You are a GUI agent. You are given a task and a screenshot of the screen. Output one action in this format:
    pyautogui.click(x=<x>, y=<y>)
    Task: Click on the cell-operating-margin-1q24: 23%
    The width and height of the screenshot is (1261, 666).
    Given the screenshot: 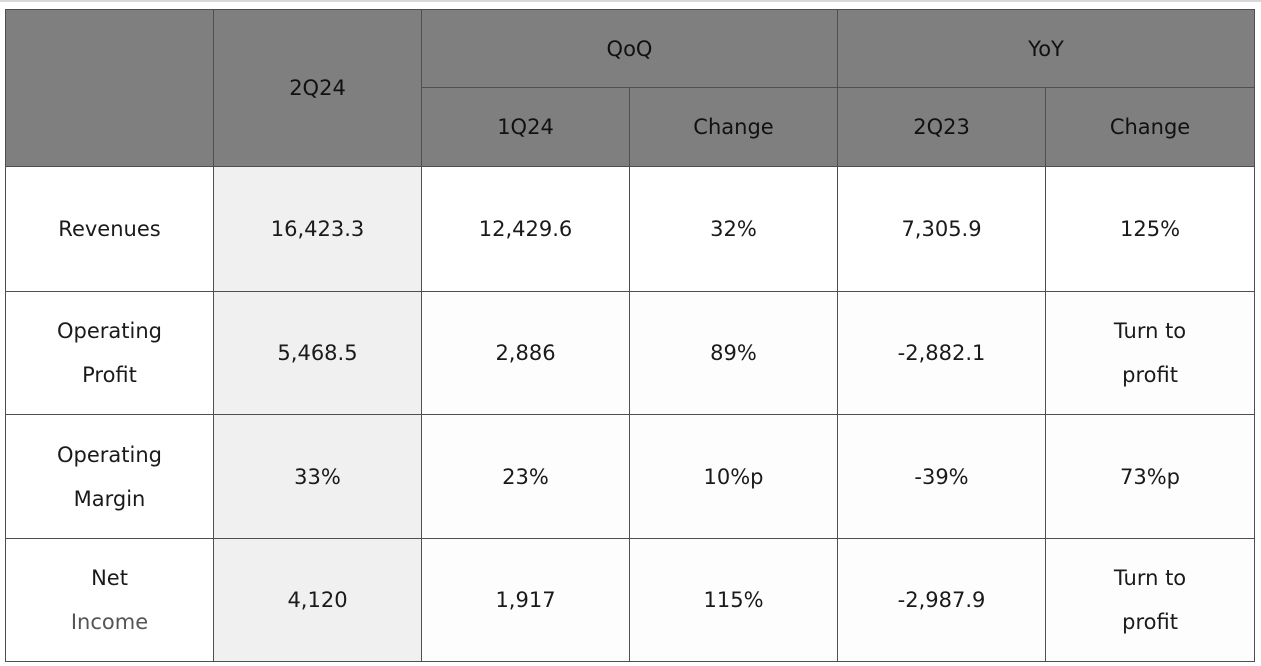 What is the action you would take?
    pyautogui.click(x=525, y=476)
    